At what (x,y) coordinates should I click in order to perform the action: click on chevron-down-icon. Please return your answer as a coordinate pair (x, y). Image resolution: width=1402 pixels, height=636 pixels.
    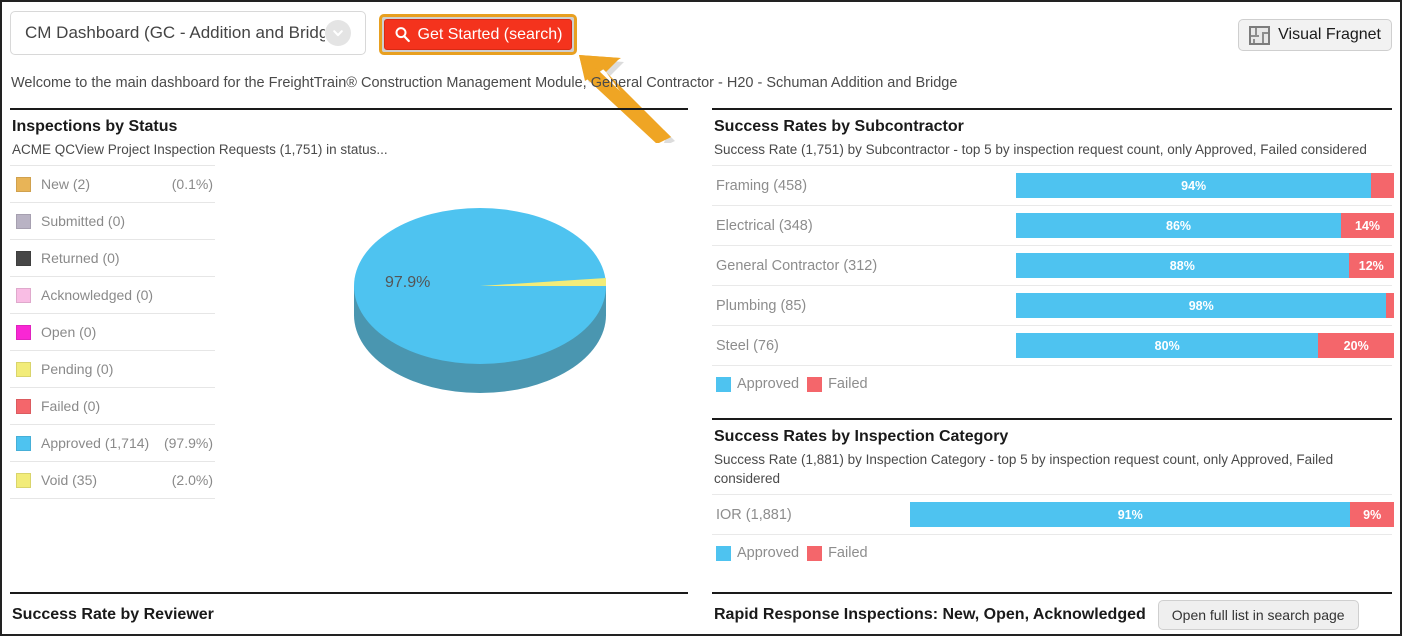
    Looking at the image, I should click on (338, 33).